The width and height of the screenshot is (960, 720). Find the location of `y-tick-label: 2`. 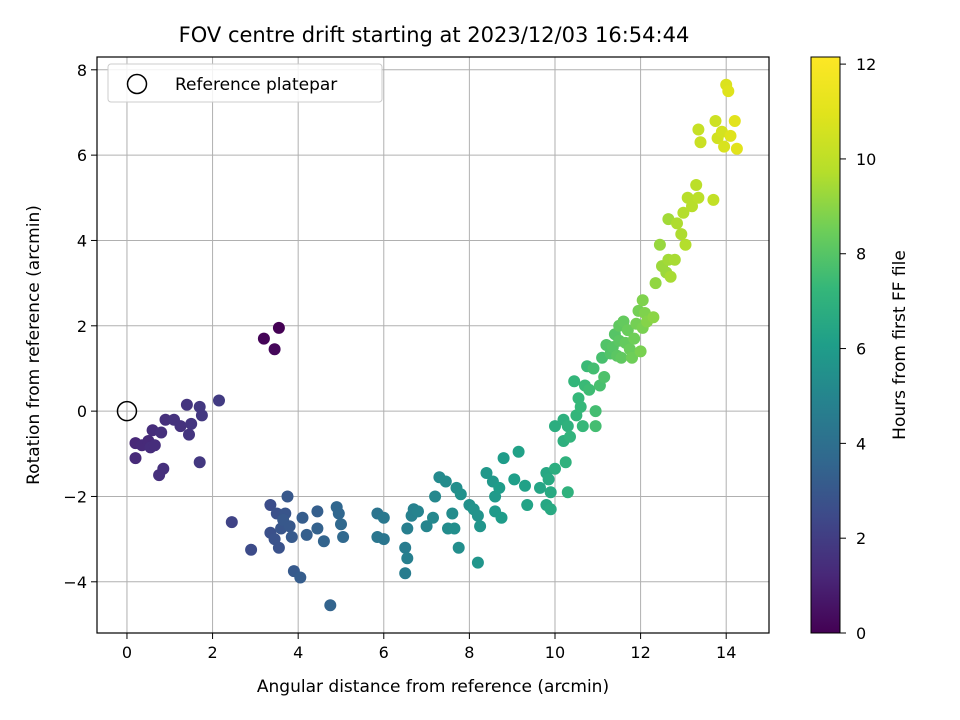

y-tick-label: 2 is located at coordinates (82, 326).